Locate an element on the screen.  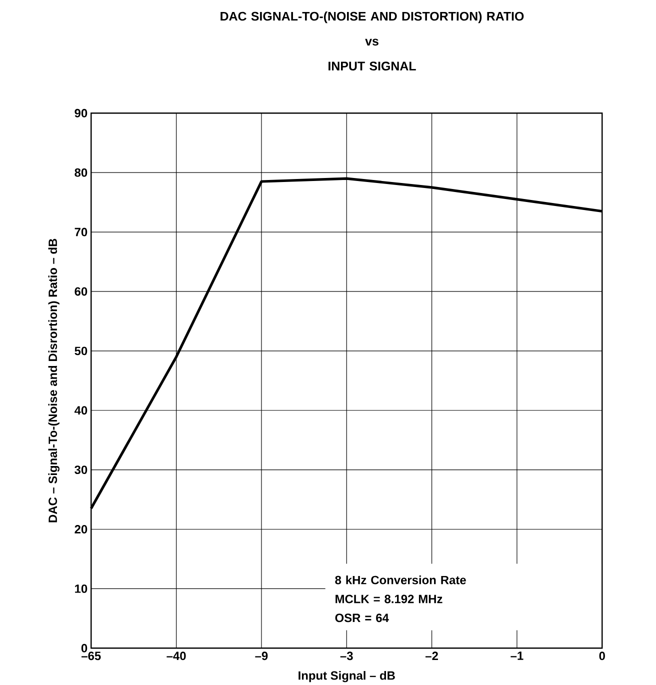
x-tick-label: –65 is located at coordinates (91, 656).